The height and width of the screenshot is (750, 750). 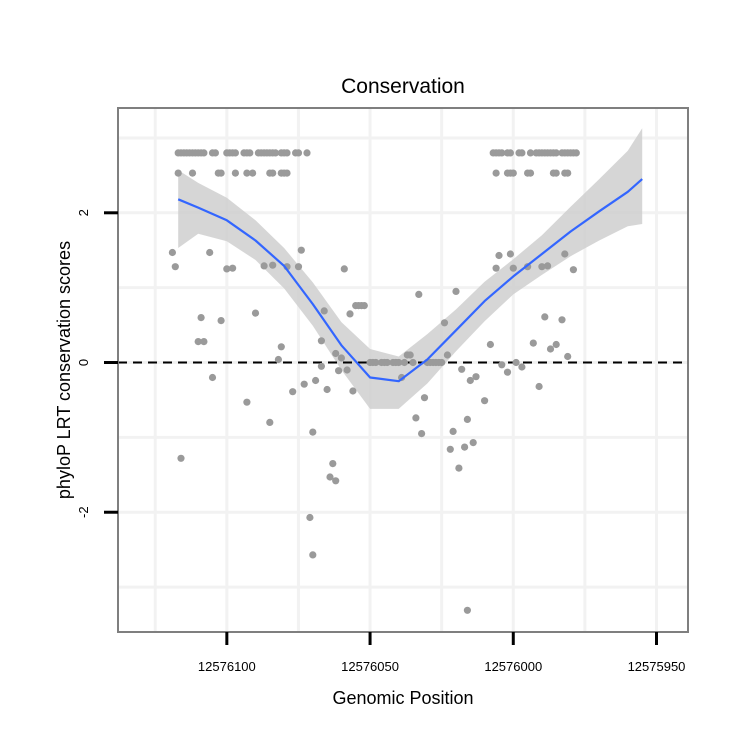 I want to click on x-axis-label: Genomic Position, so click(x=402, y=698).